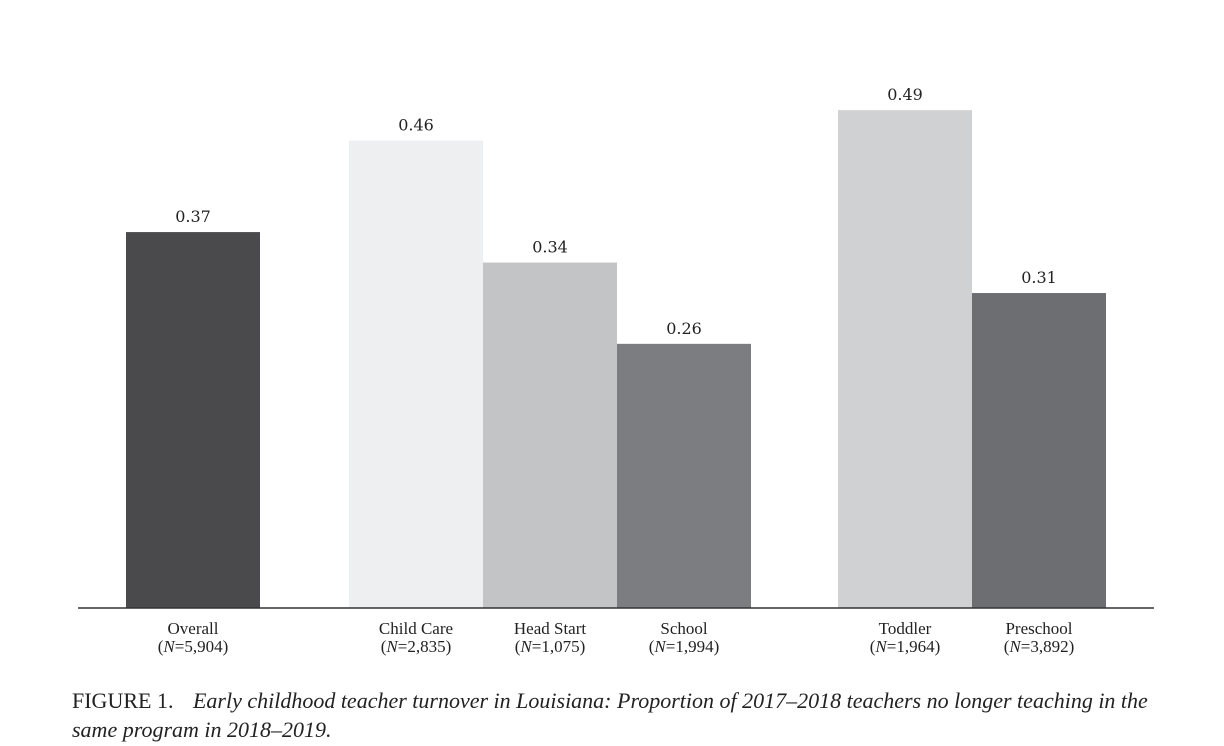 Image resolution: width=1224 pixels, height=746 pixels. Describe the element at coordinates (416, 125) in the screenshot. I see `value-label-child-care: 0.46` at that location.